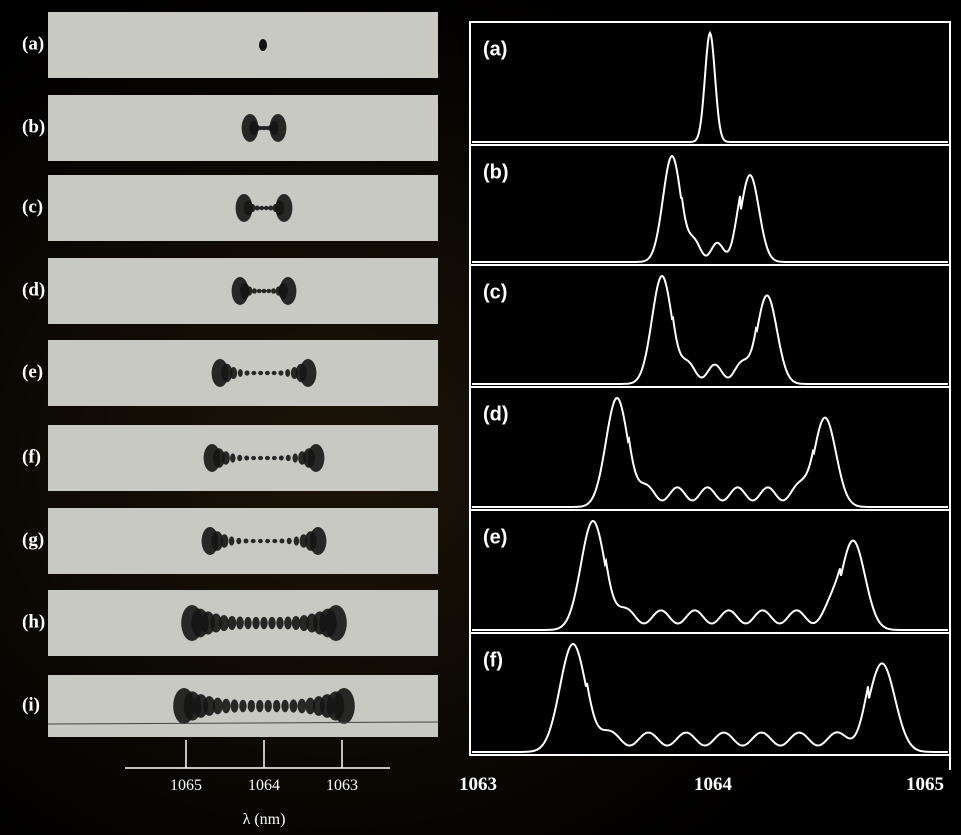  Describe the element at coordinates (31, 456) in the screenshot. I see `strip-label: (f)` at that location.